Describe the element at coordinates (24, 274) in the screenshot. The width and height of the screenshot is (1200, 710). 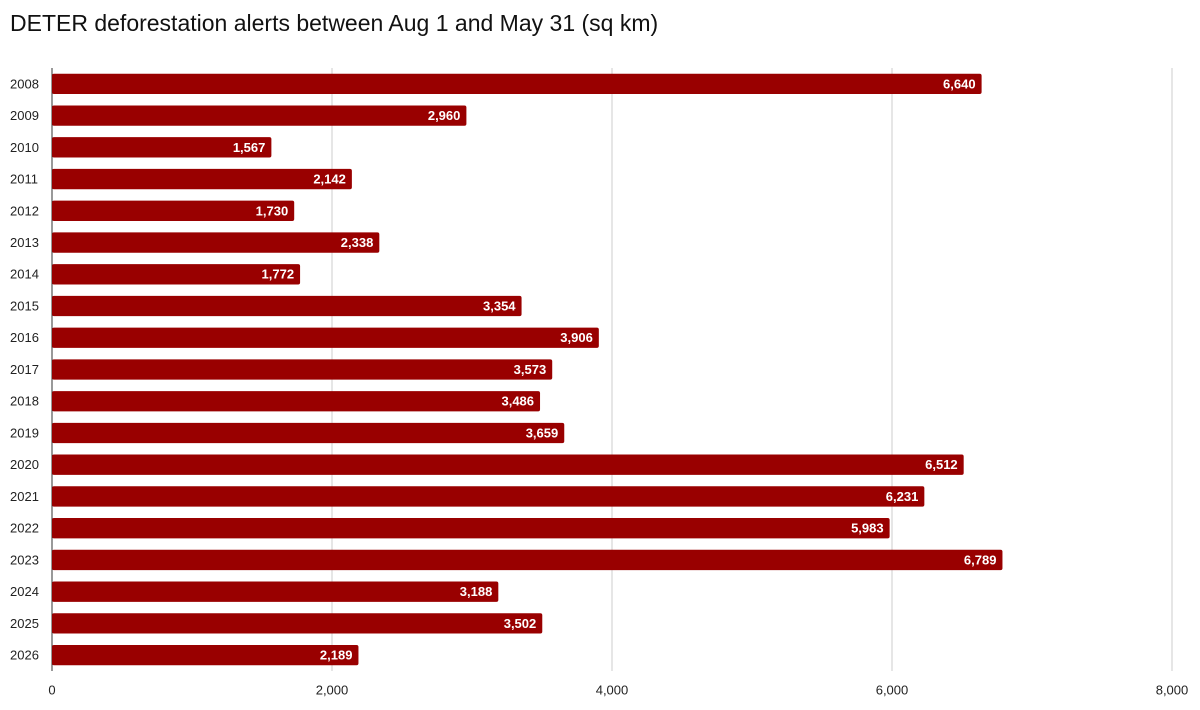
I see `y-tick-label: 2014` at that location.